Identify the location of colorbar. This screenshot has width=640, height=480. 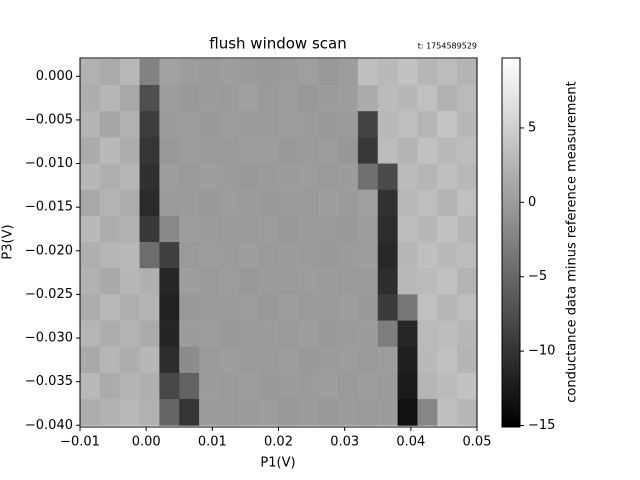
(511, 242).